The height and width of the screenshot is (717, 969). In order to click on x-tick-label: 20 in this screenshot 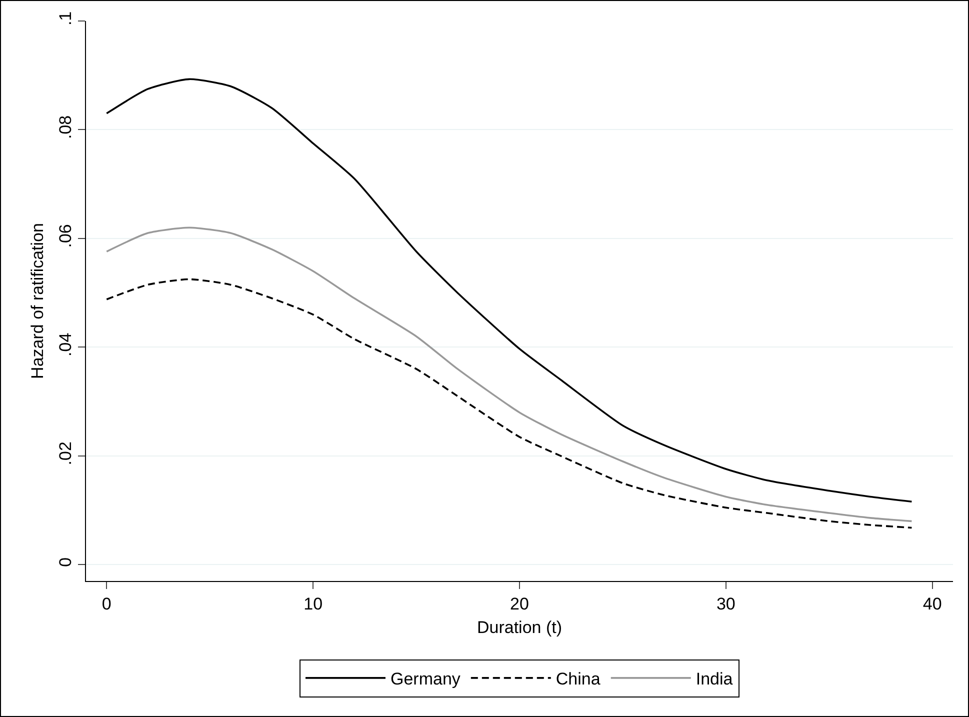, I will do `click(519, 604)`.